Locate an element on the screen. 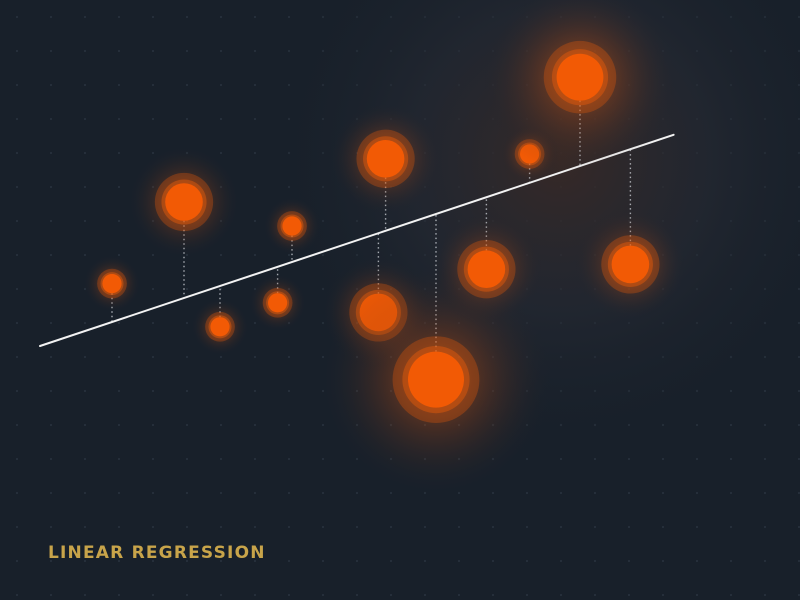 The width and height of the screenshot is (800, 600). chart-title: LINEAR REGRESSION is located at coordinates (157, 553).